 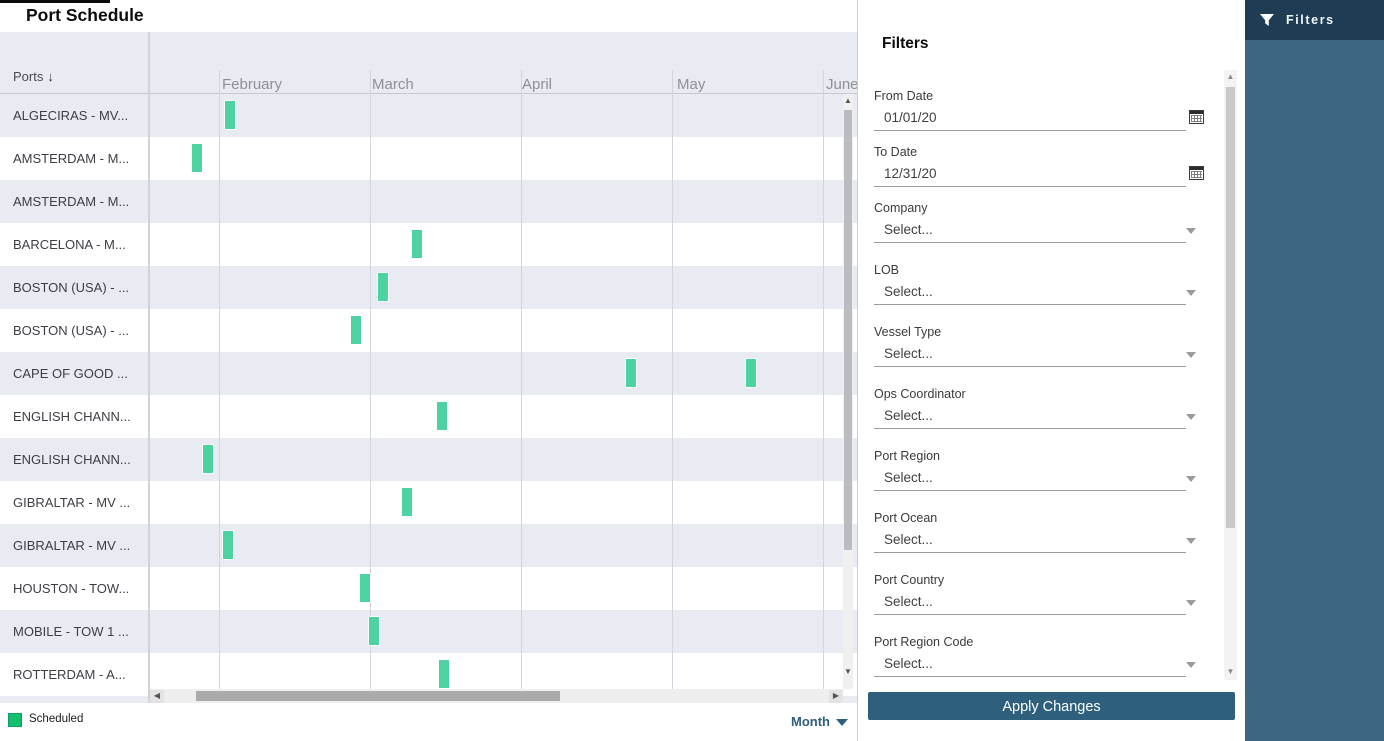 I want to click on filter-field-label: Port Region Code, so click(x=924, y=642).